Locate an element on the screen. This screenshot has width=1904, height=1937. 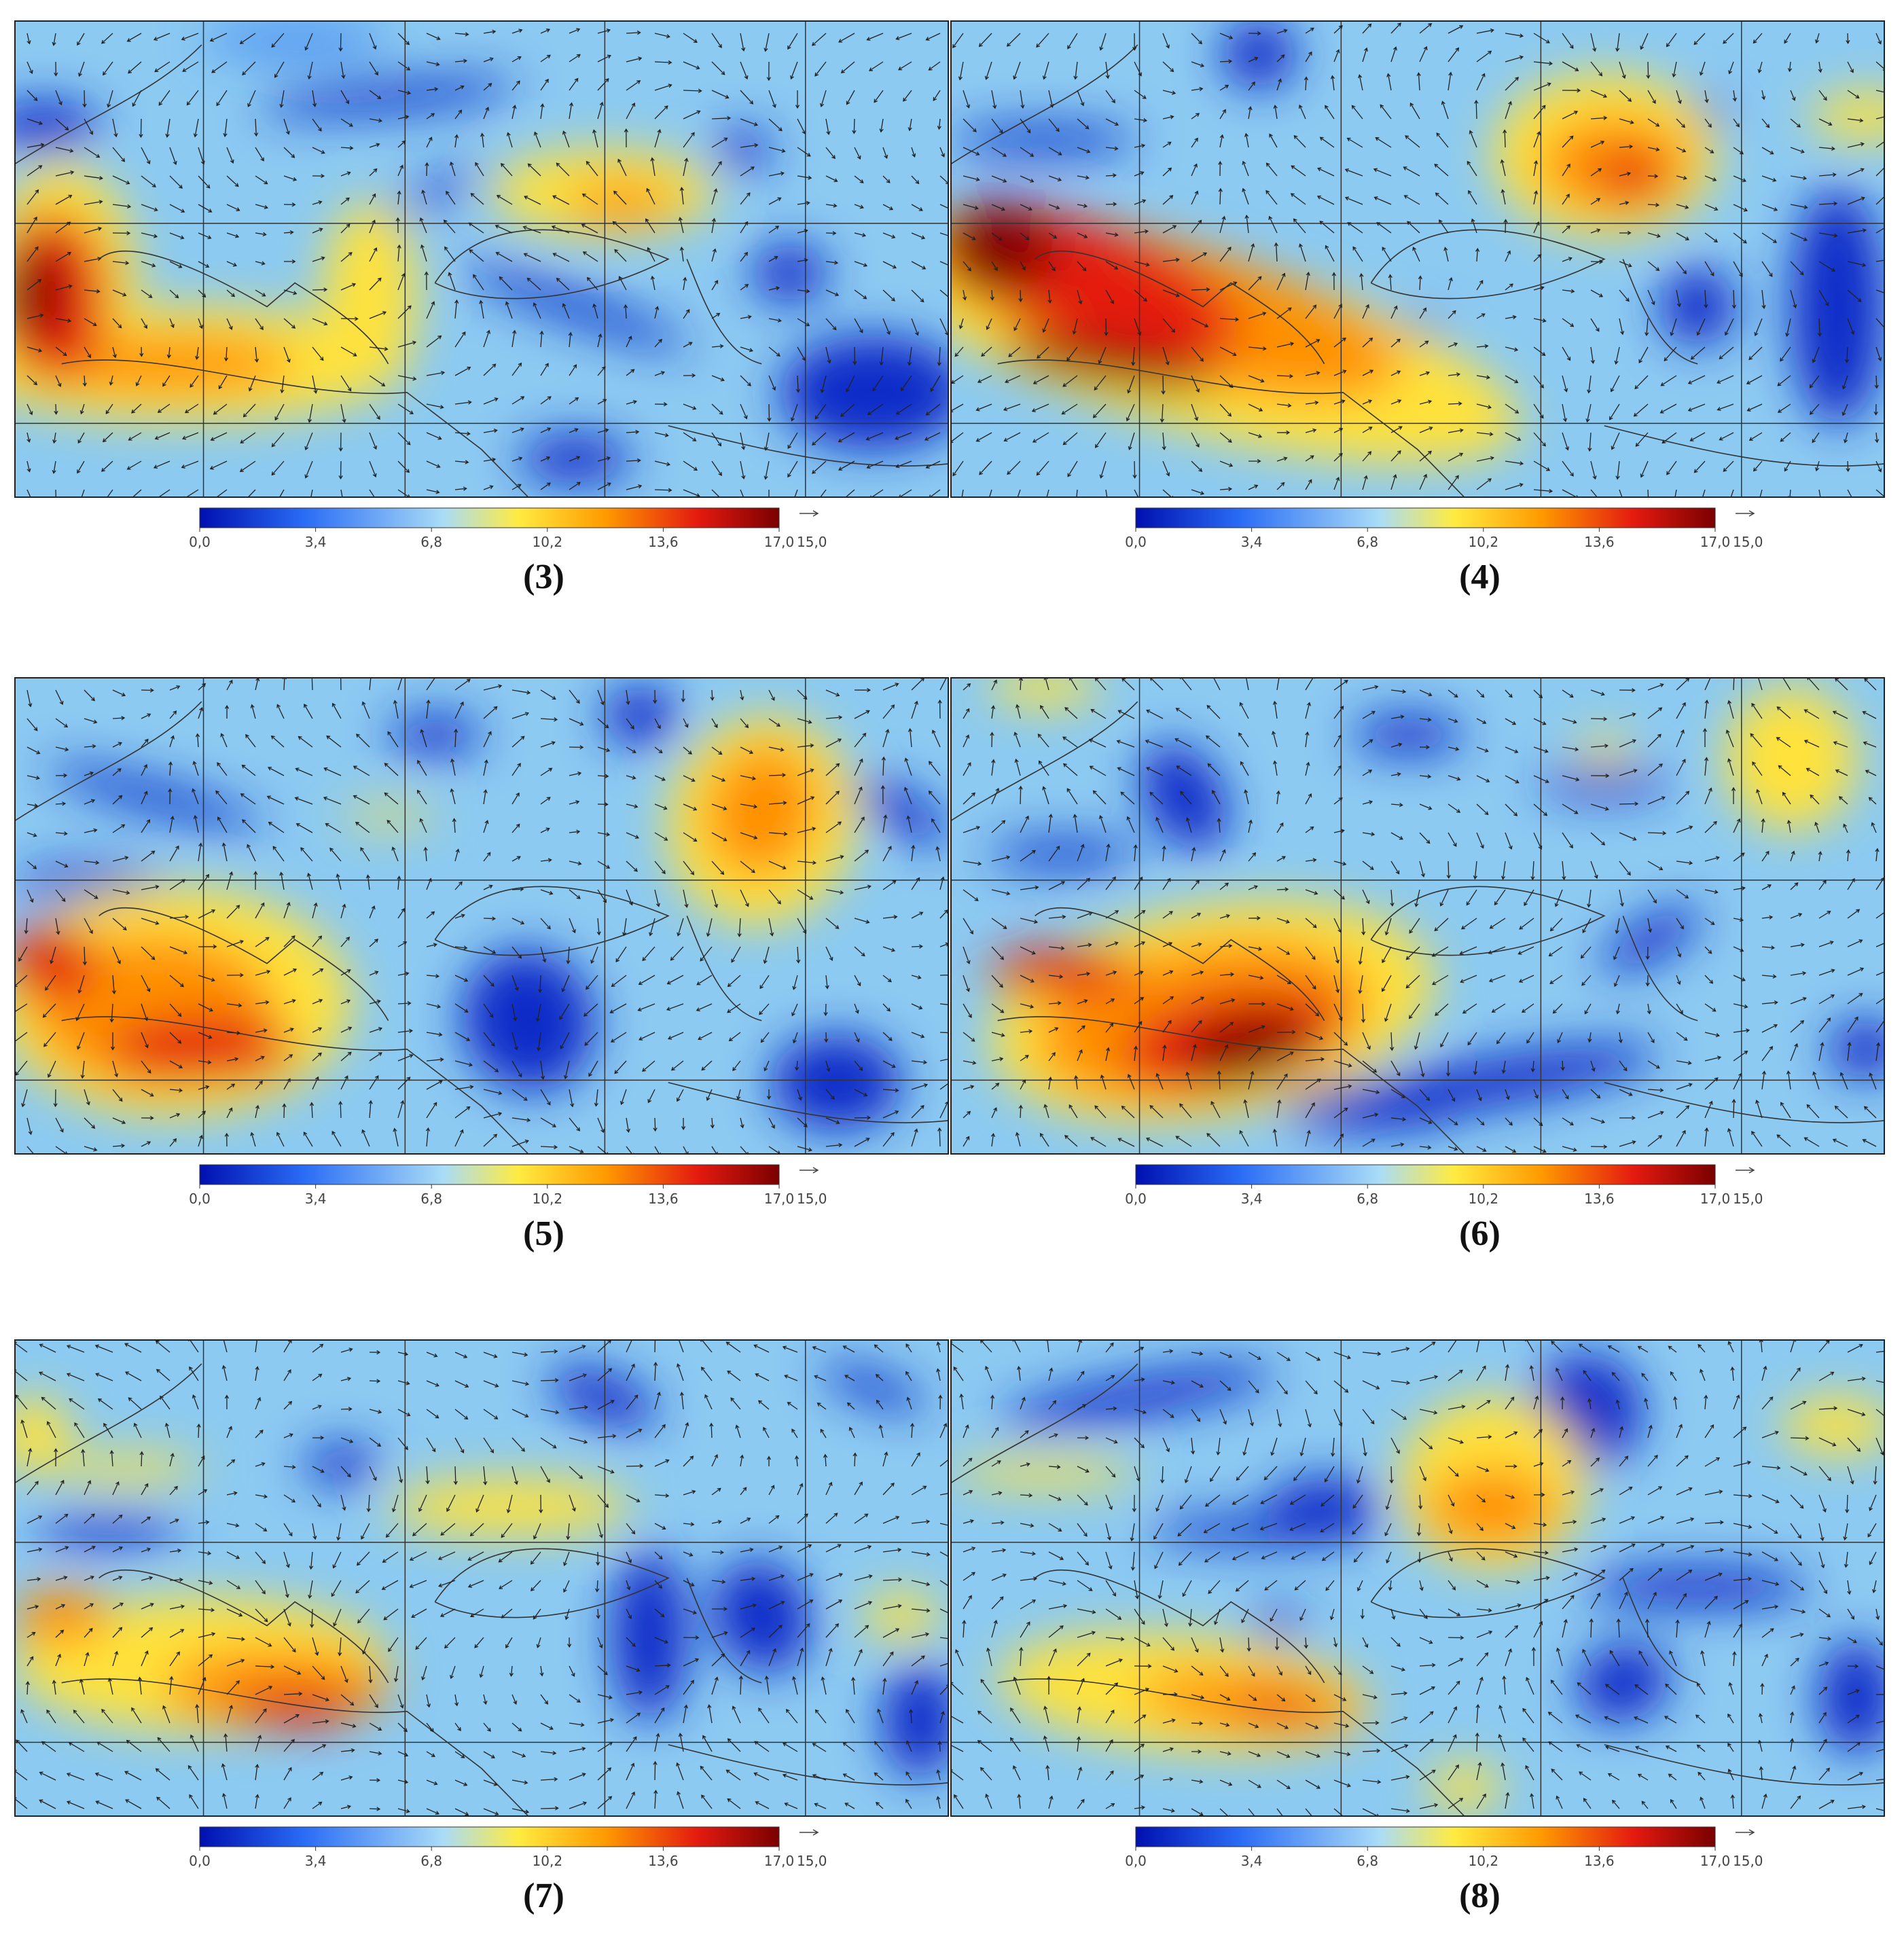
panel-caption: (7) is located at coordinates (543, 1896).